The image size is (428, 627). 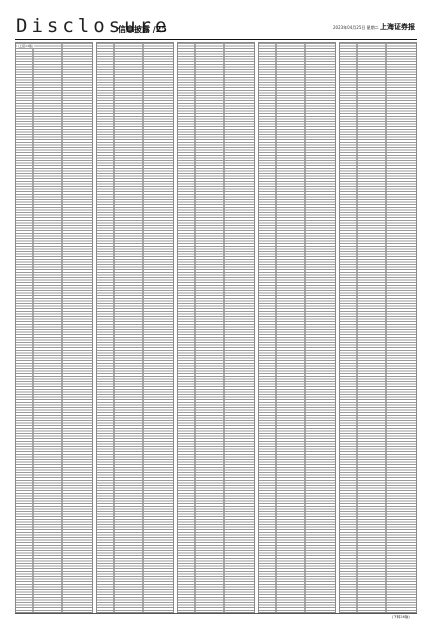 I want to click on dateline: 2023年04月25日 星期二, so click(x=356, y=27).